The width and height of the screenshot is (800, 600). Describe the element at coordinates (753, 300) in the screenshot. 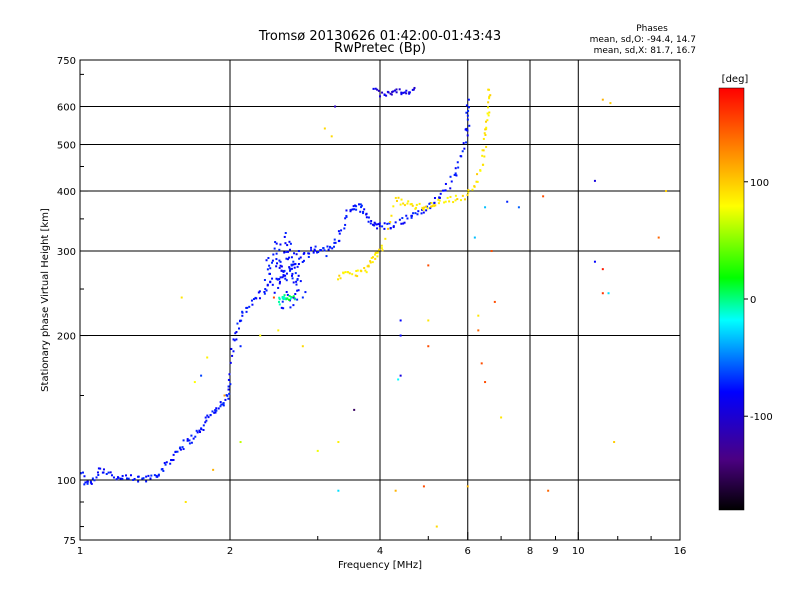

I see `colorbar-tick-label: 0` at that location.